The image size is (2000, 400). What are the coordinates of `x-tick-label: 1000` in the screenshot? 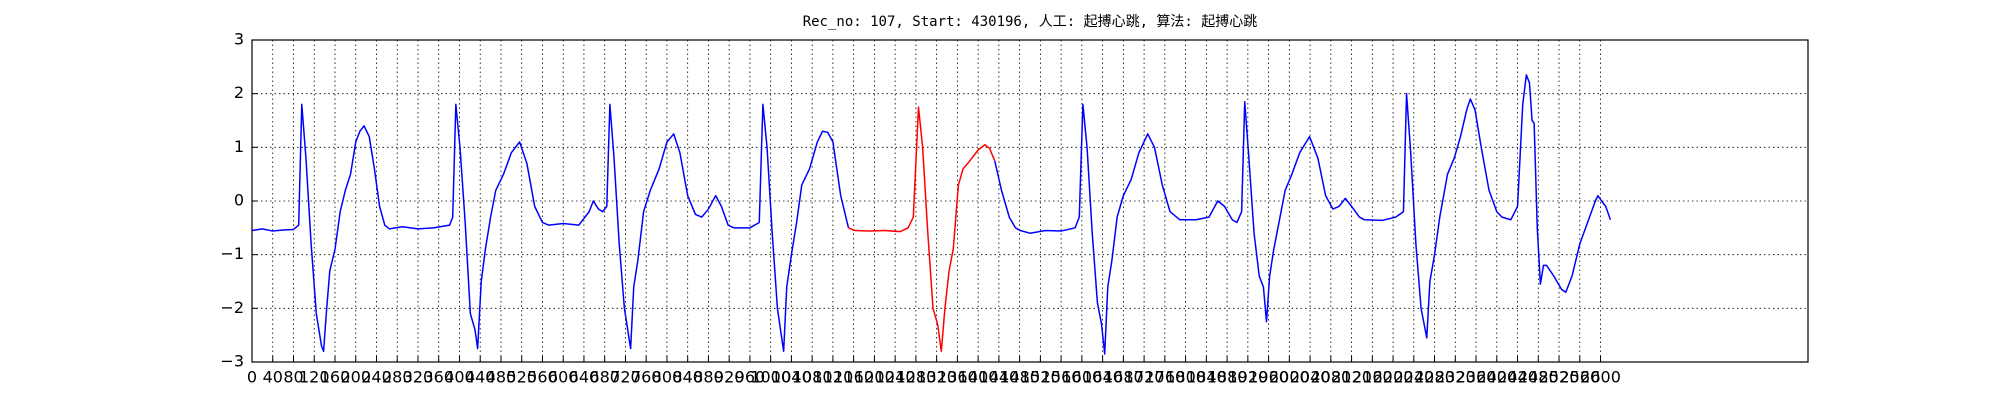 It's located at (770, 377).